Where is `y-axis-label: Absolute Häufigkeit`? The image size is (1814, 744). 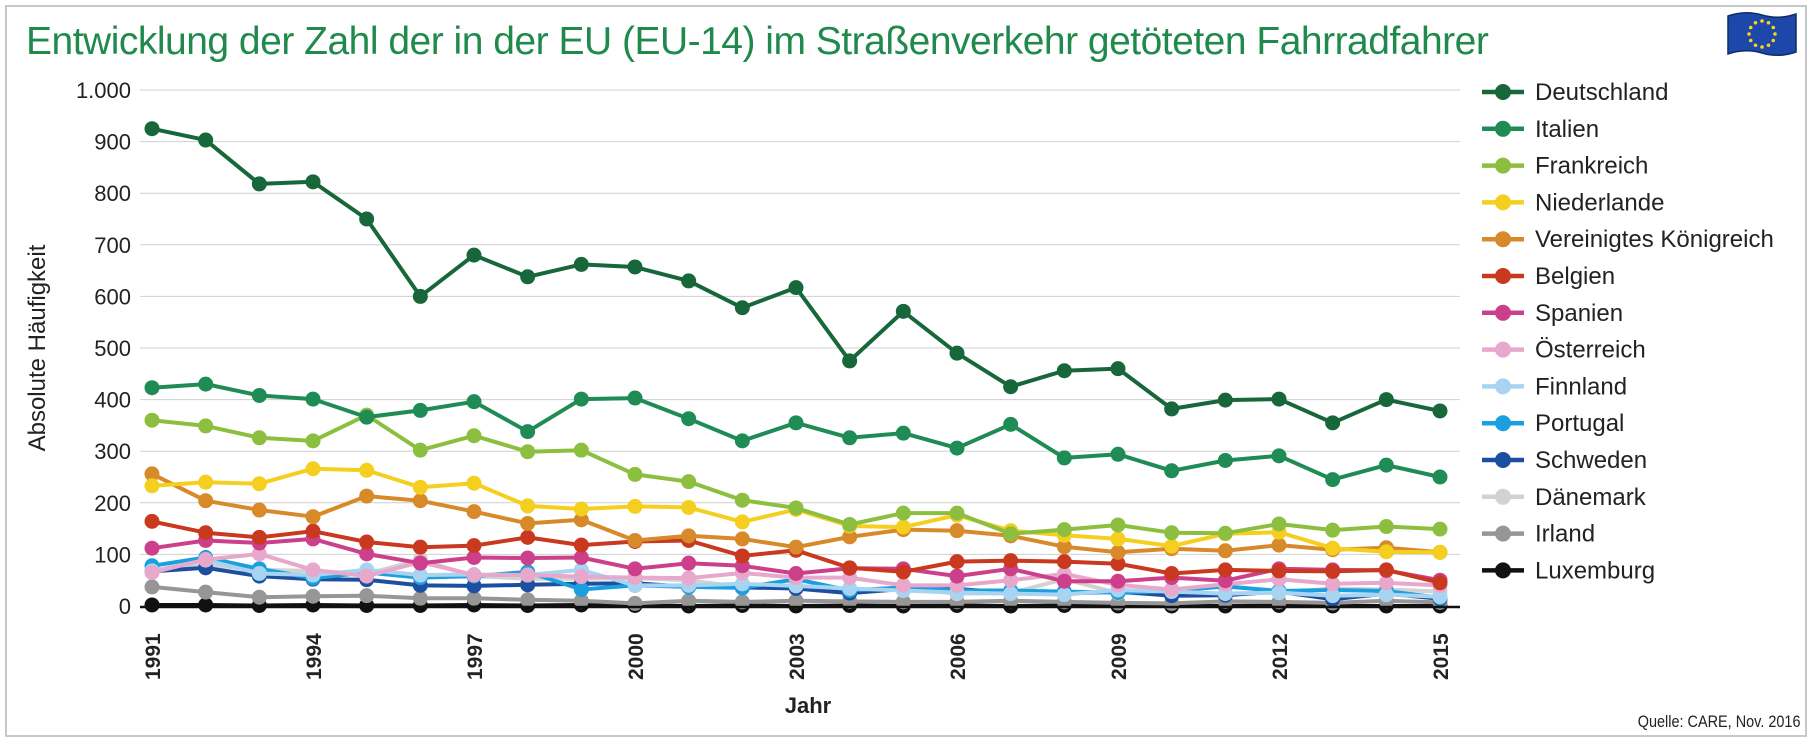
y-axis-label: Absolute Häufigkeit is located at coordinates (37, 347).